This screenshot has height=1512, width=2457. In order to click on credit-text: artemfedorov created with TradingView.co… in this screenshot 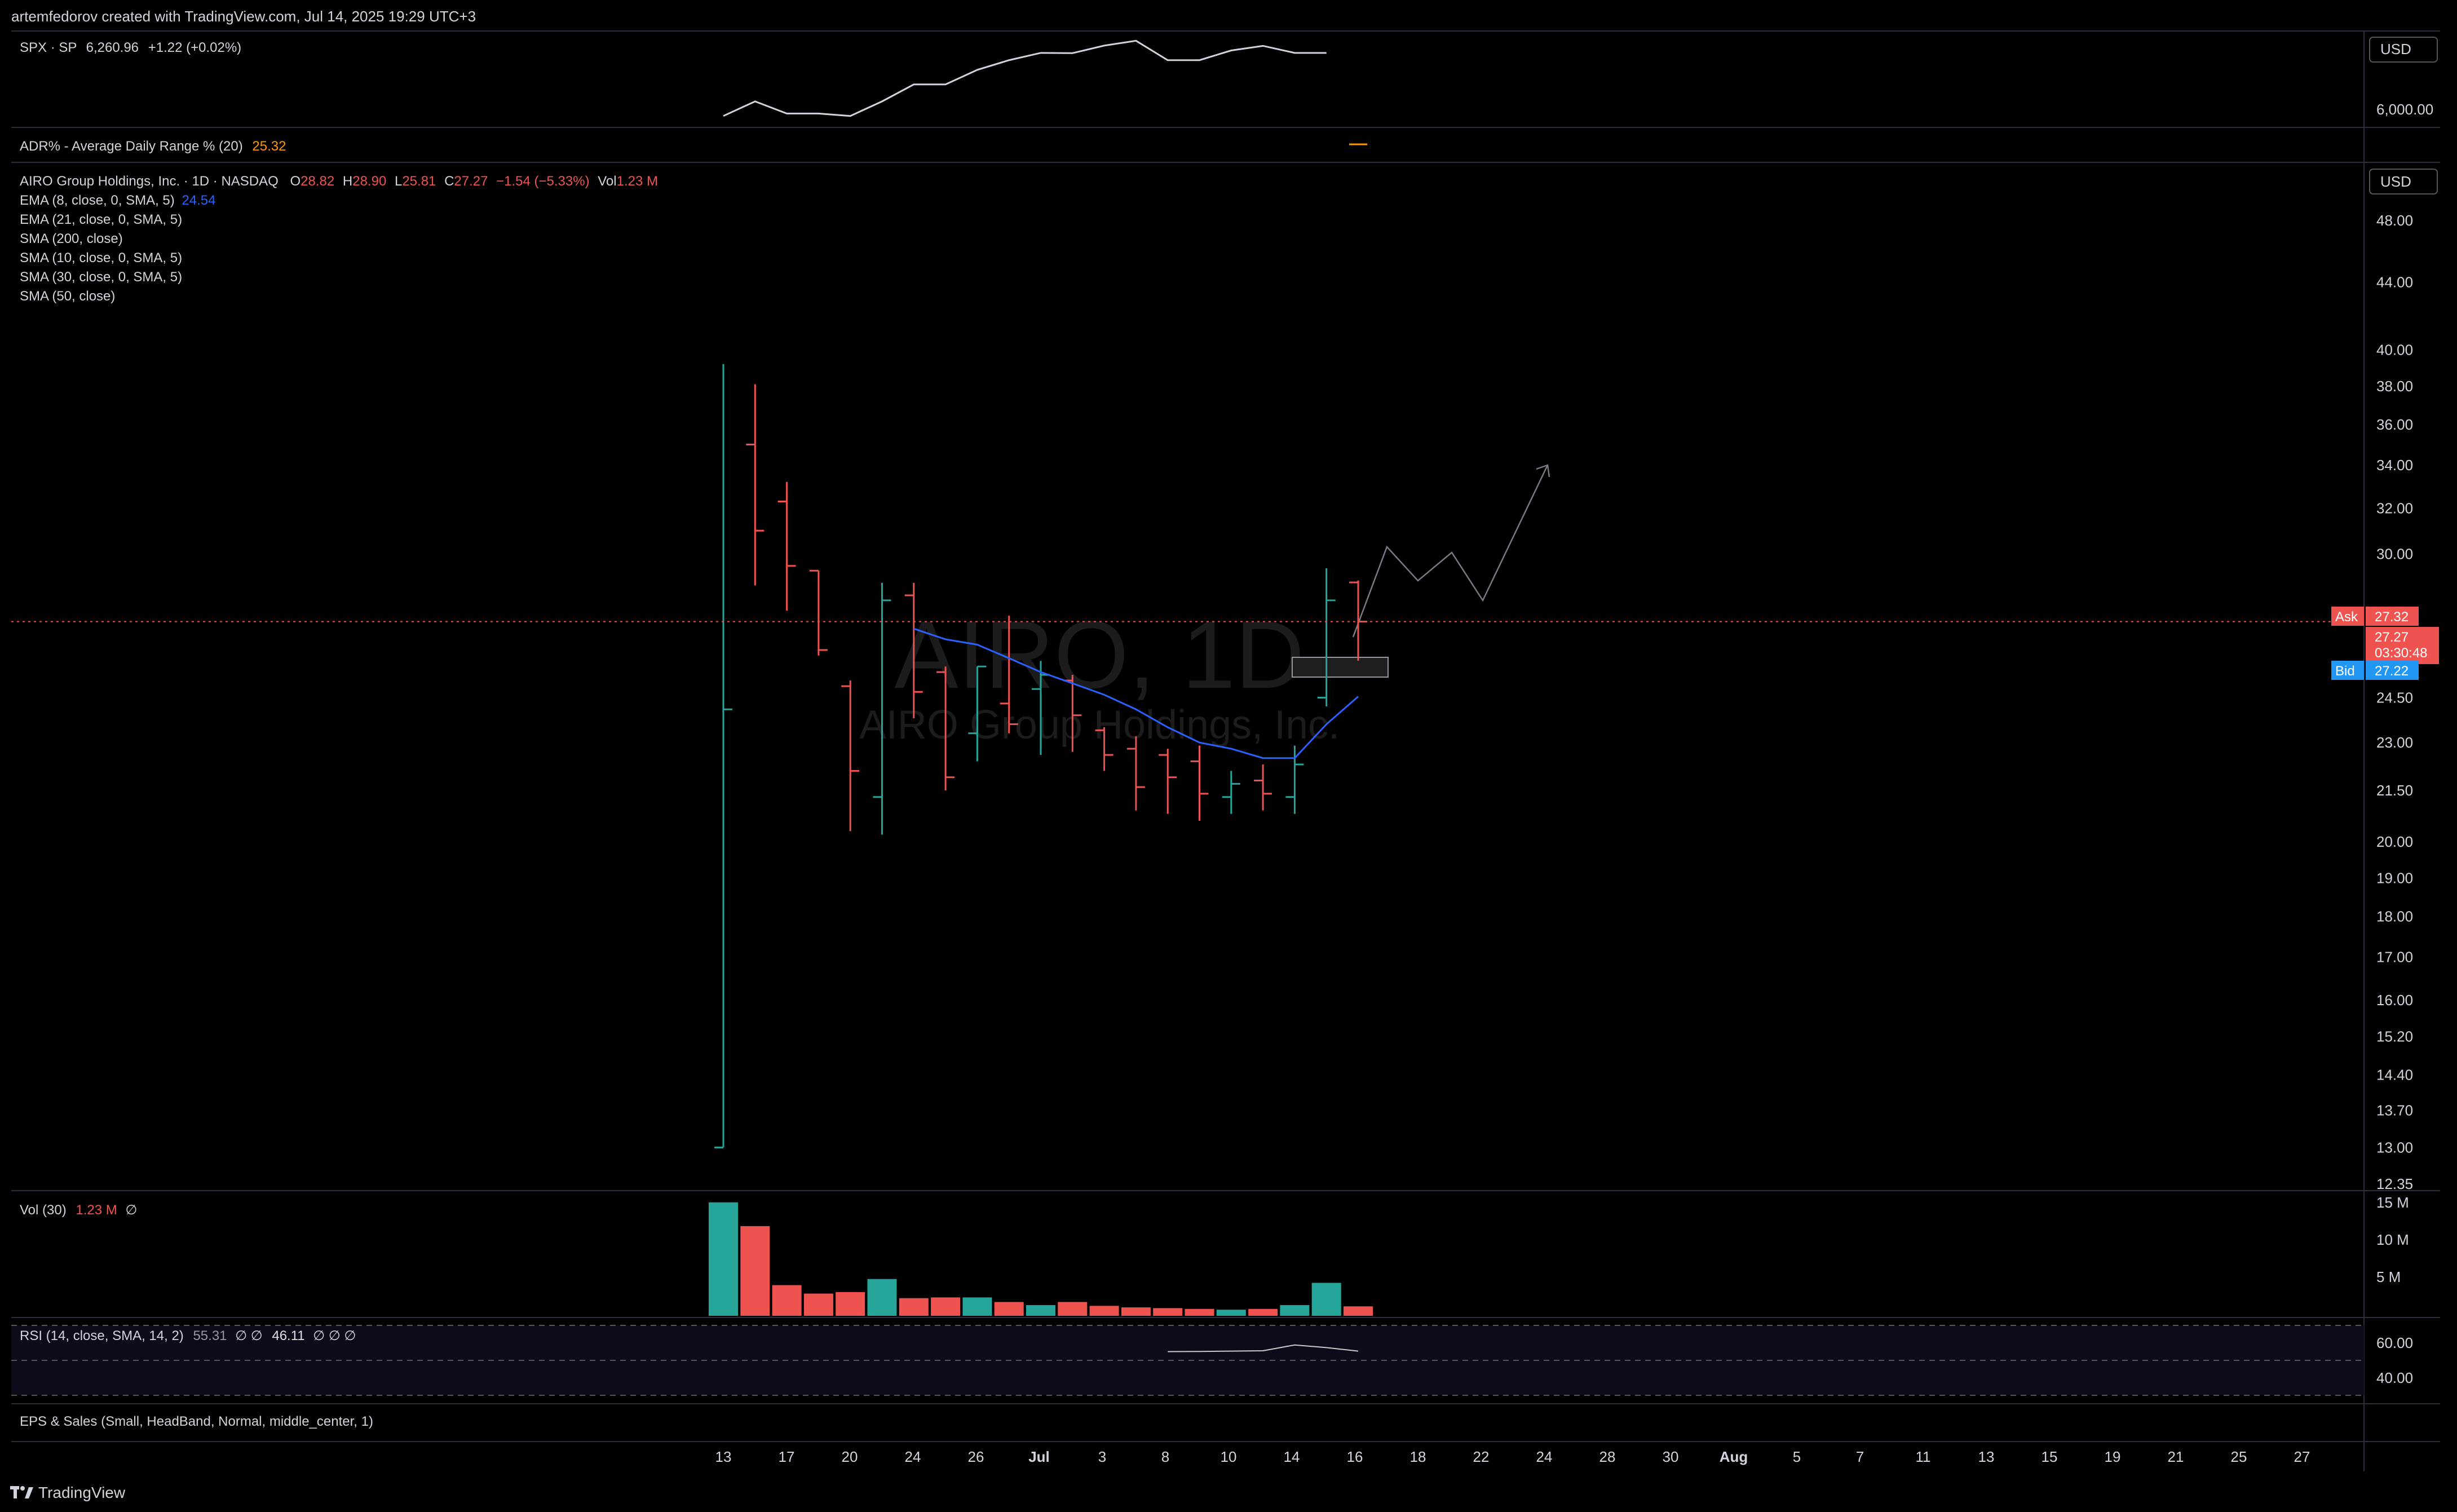, I will do `click(244, 16)`.